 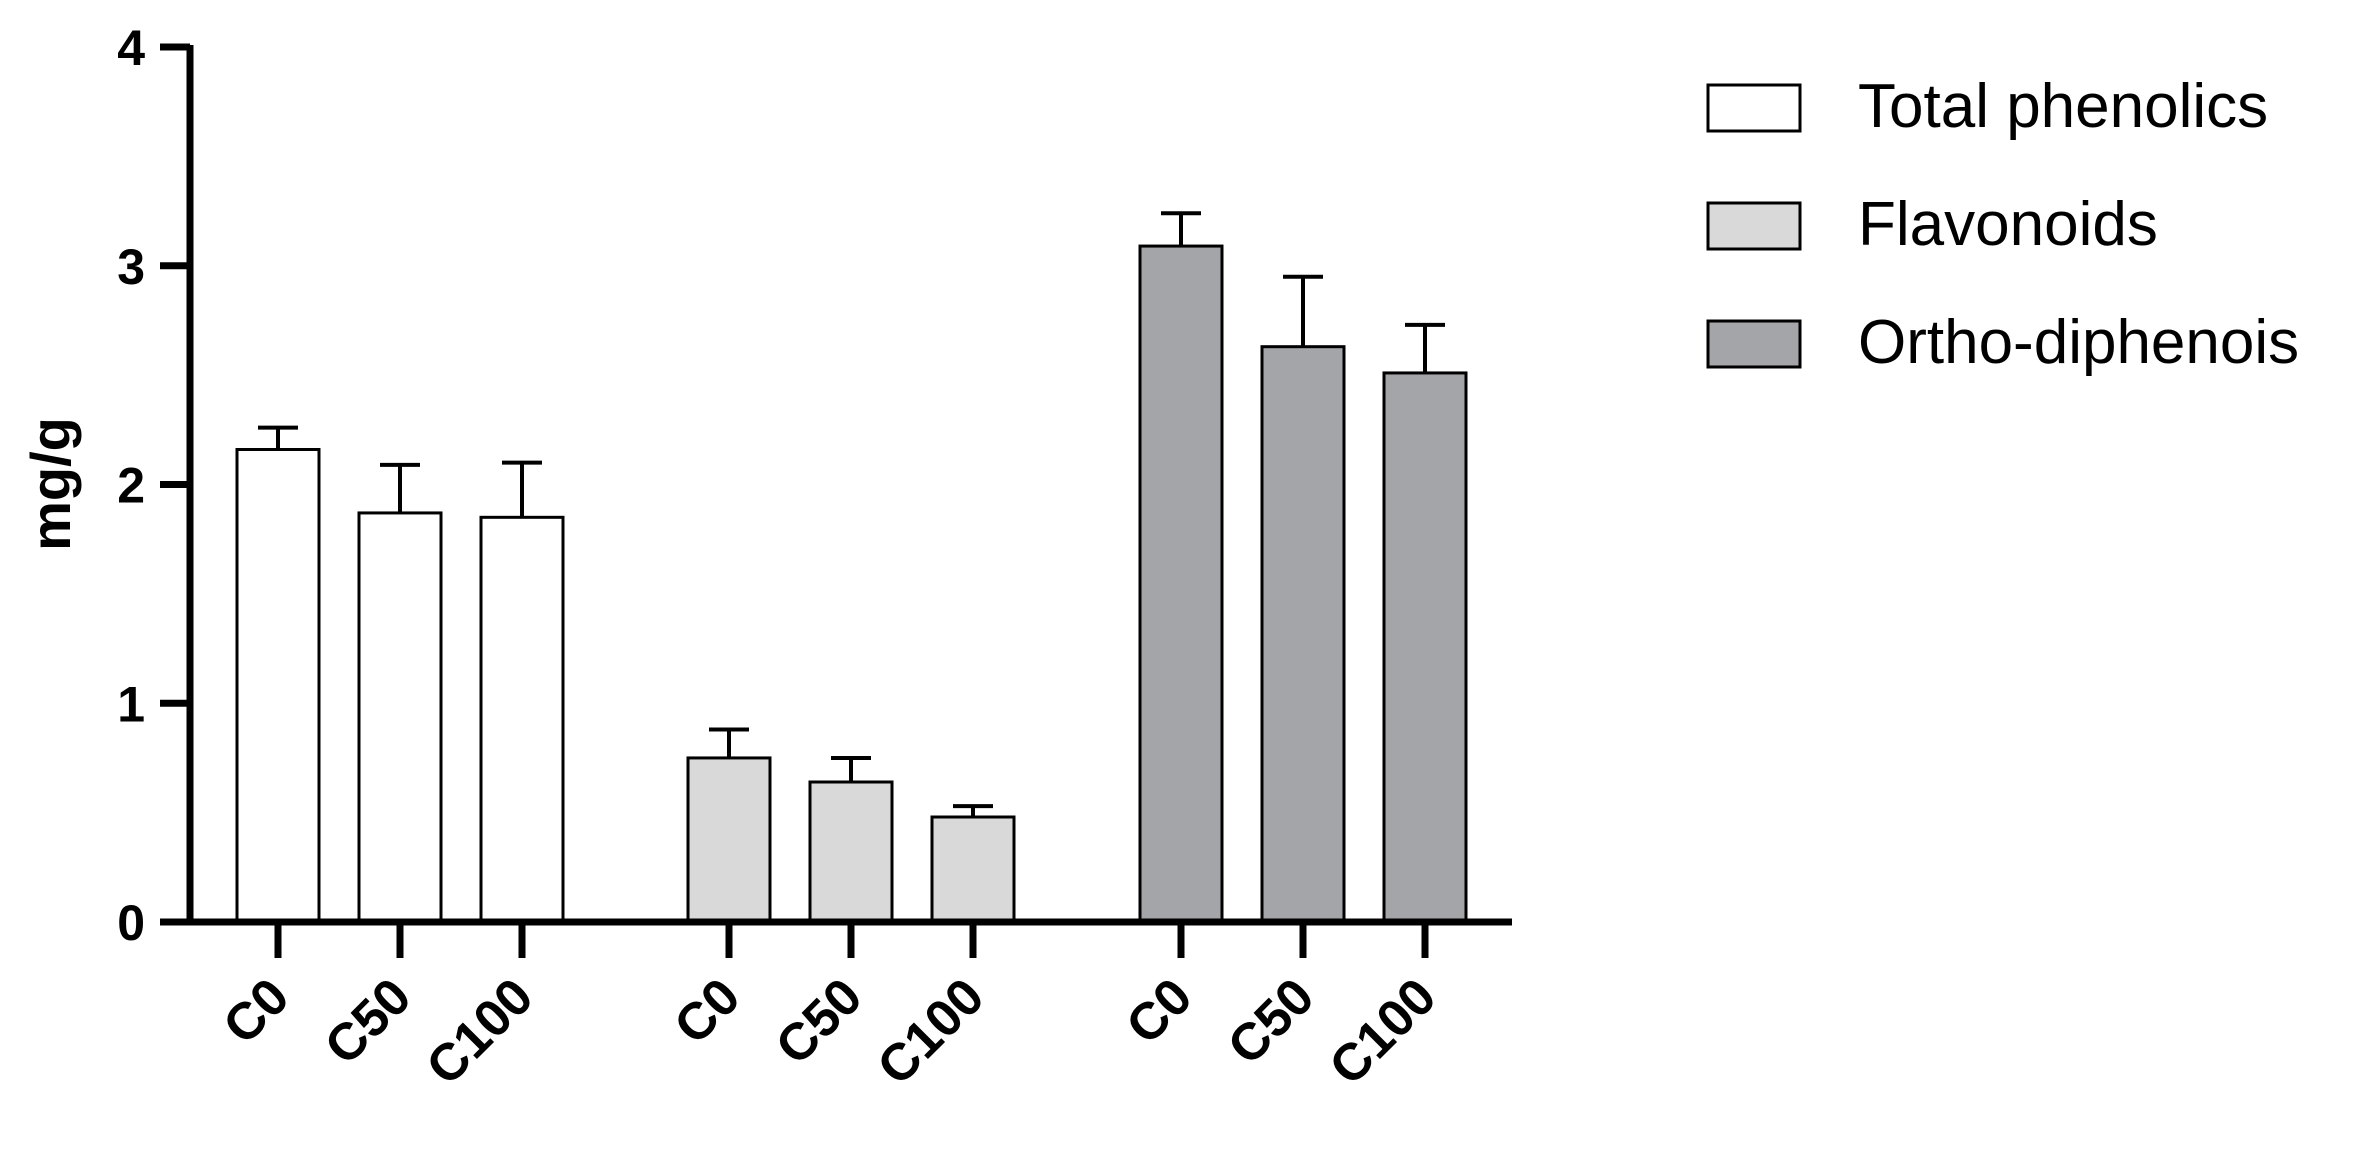 I want to click on y-tick-label: 2, so click(x=131, y=486).